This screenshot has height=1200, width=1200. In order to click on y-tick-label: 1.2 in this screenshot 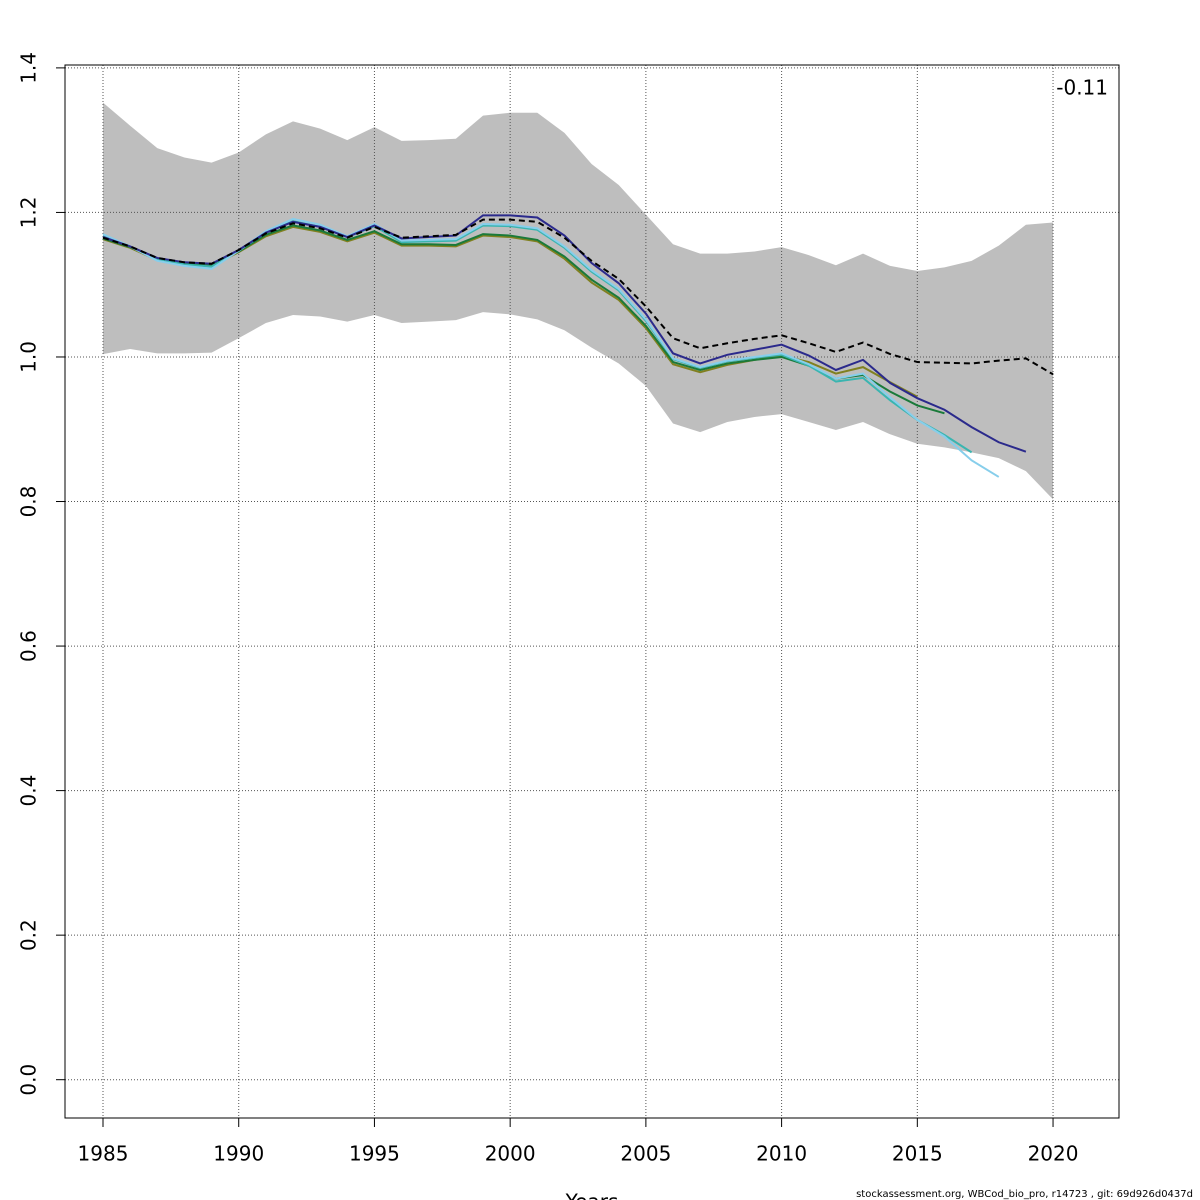, I will do `click(29, 213)`.